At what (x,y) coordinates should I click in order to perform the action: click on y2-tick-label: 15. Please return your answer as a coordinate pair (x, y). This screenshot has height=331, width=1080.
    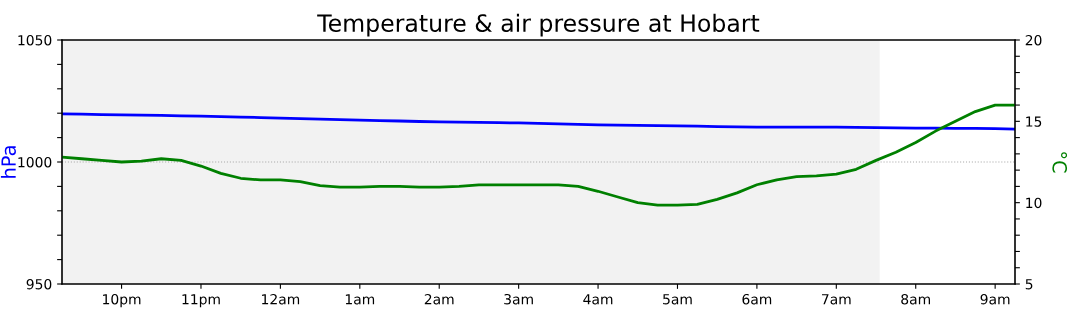
    Looking at the image, I should click on (1034, 121).